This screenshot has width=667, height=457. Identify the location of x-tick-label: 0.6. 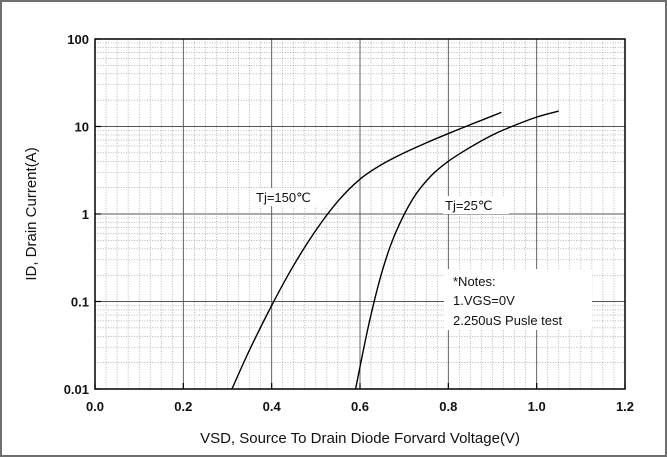
(360, 406).